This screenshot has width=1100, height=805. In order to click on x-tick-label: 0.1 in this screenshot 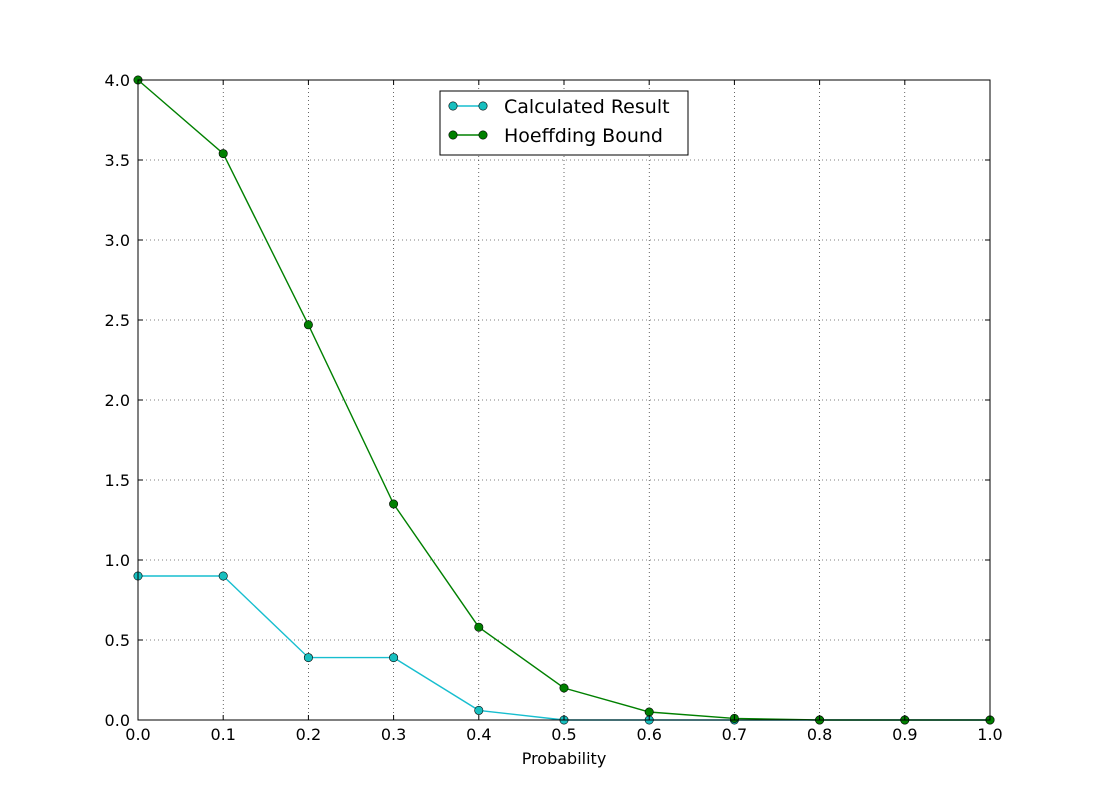, I will do `click(222, 734)`.